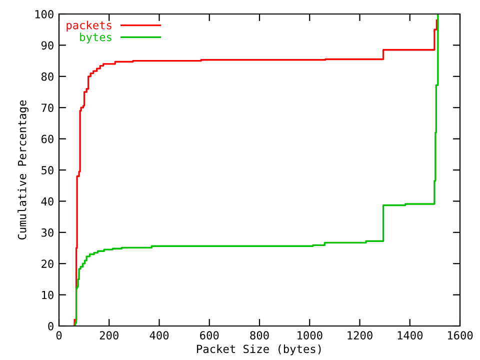  Describe the element at coordinates (48, 264) in the screenshot. I see `y-tick-label: 20` at that location.